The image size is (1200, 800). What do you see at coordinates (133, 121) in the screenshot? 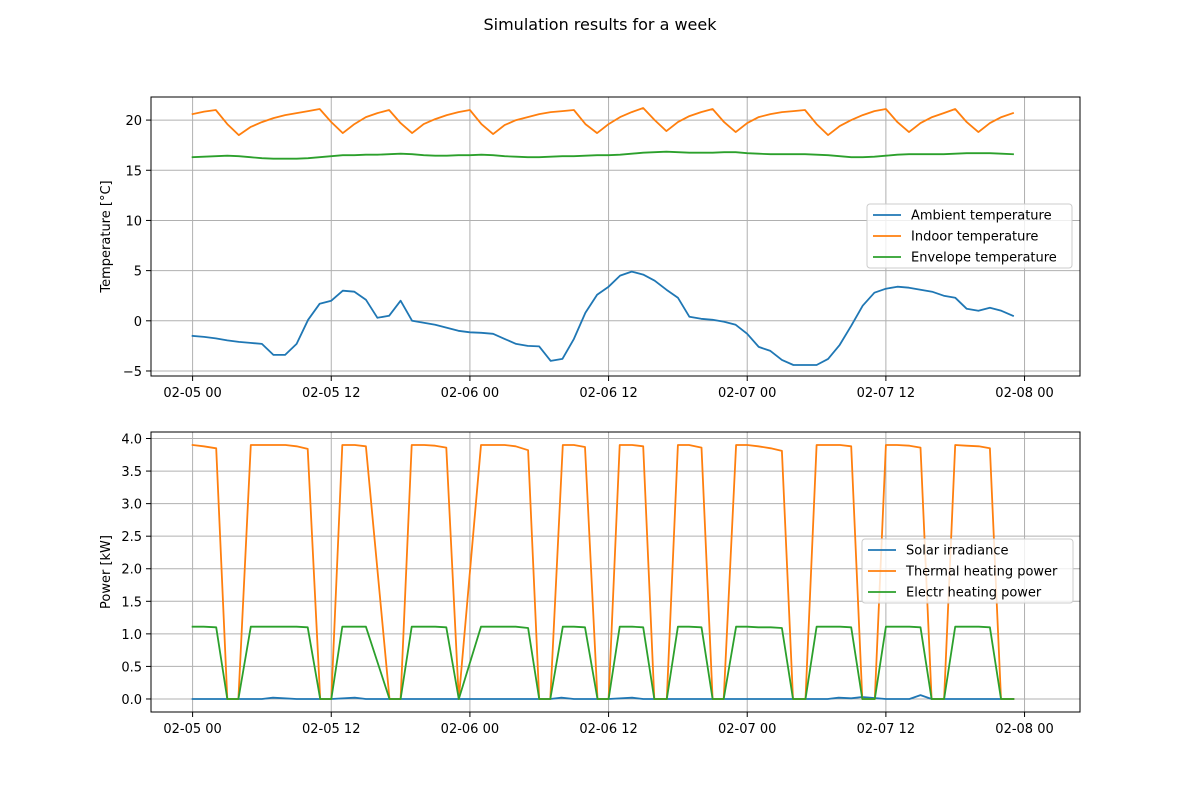
I see `ax0-ytick-label-5: 20` at bounding box center [133, 121].